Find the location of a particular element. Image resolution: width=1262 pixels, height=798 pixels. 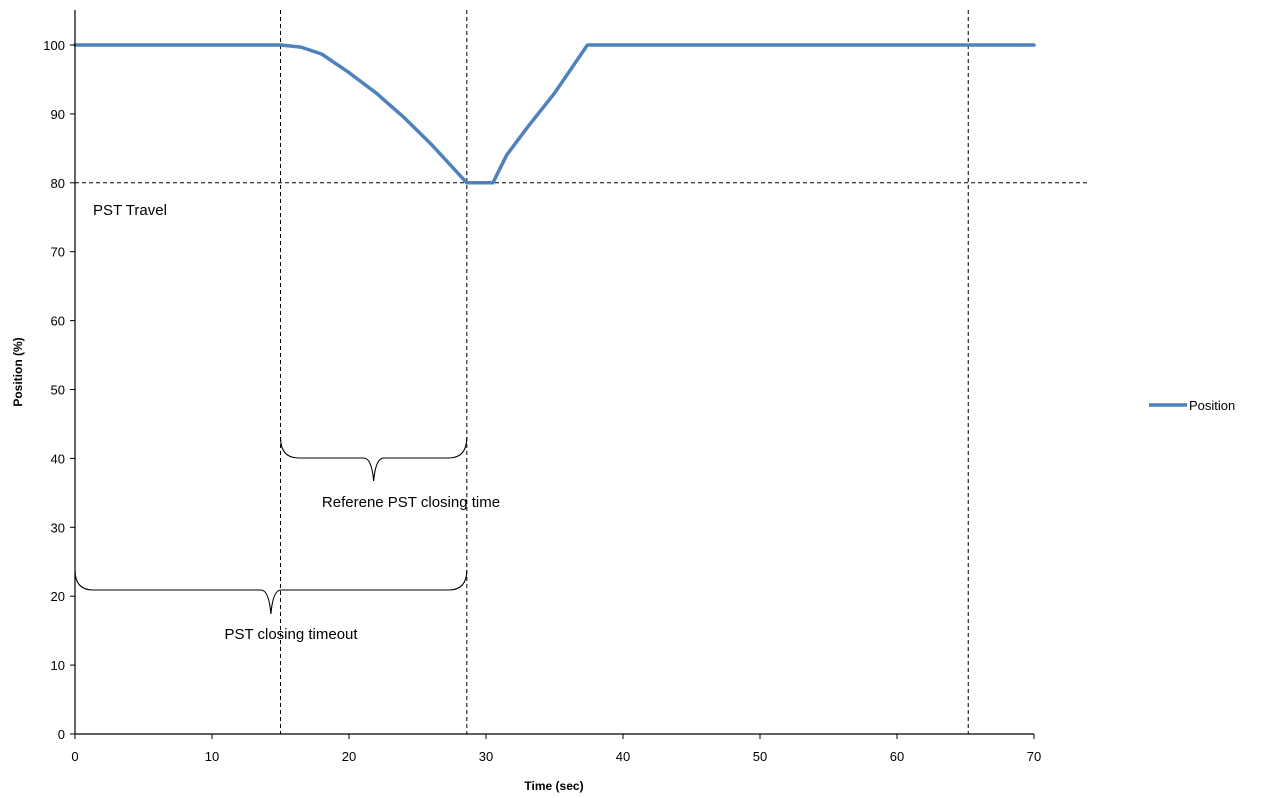

legend-label-position: Position is located at coordinates (1212, 405).